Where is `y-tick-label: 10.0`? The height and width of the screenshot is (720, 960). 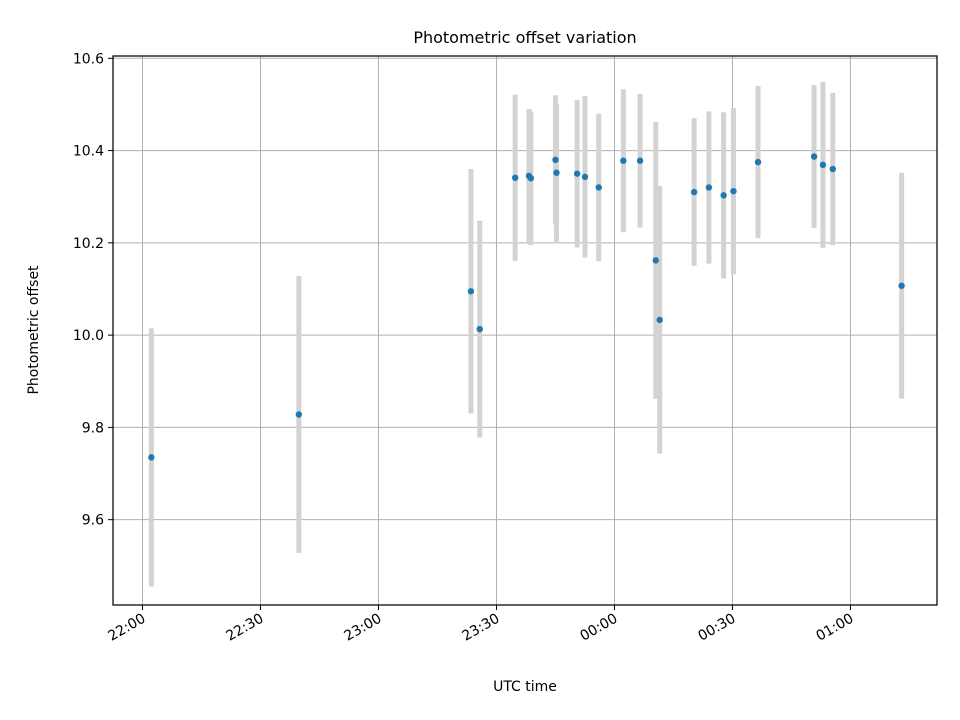 y-tick-label: 10.0 is located at coordinates (88, 336).